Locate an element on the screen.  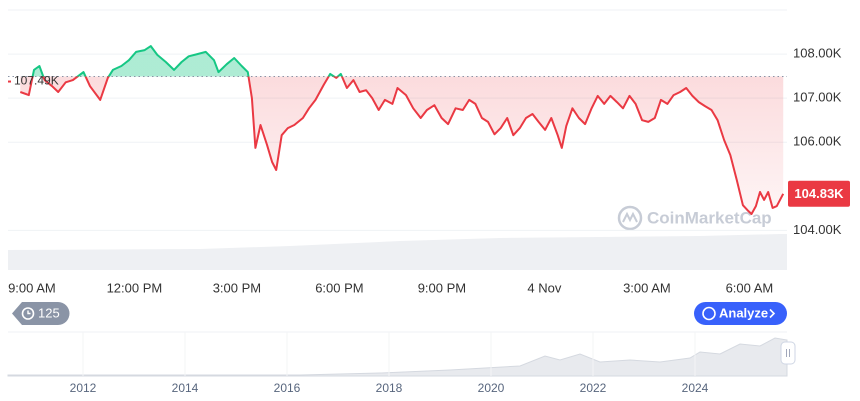
history-badge: 125 is located at coordinates (41, 313).